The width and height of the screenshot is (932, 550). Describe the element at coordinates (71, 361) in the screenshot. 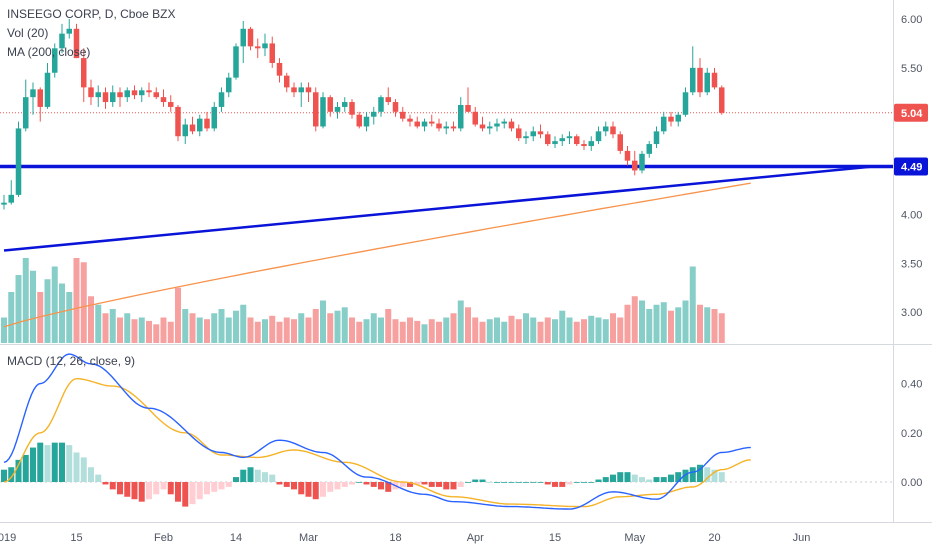

I see `legend-macd: MACD (12, 26, close, 9)` at that location.